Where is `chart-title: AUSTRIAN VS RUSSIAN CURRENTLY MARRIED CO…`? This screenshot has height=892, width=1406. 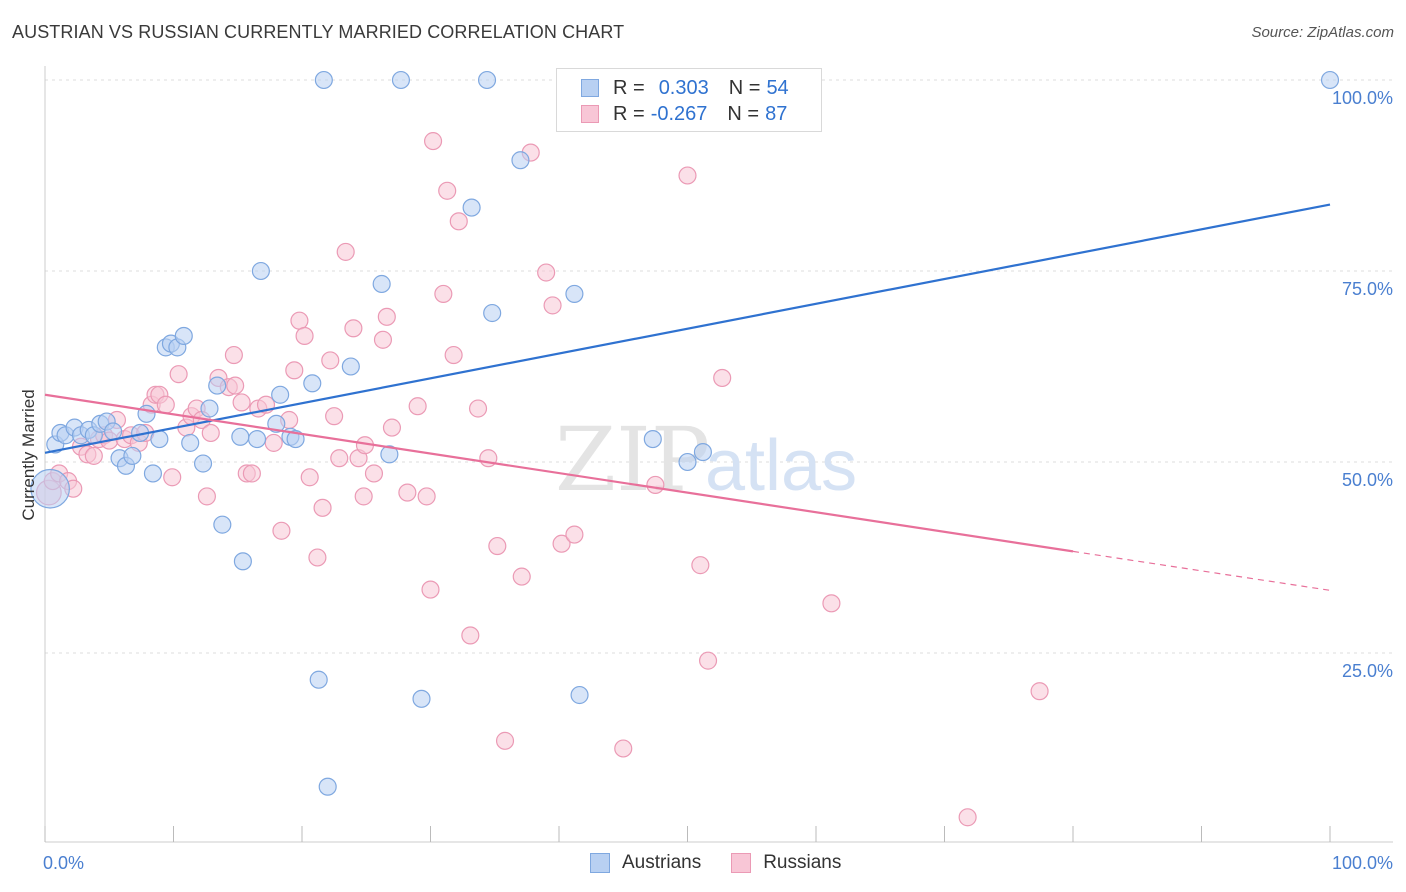
chart-title: AUSTRIAN VS RUSSIAN CURRENTLY MARRIED CO… is located at coordinates (318, 32).